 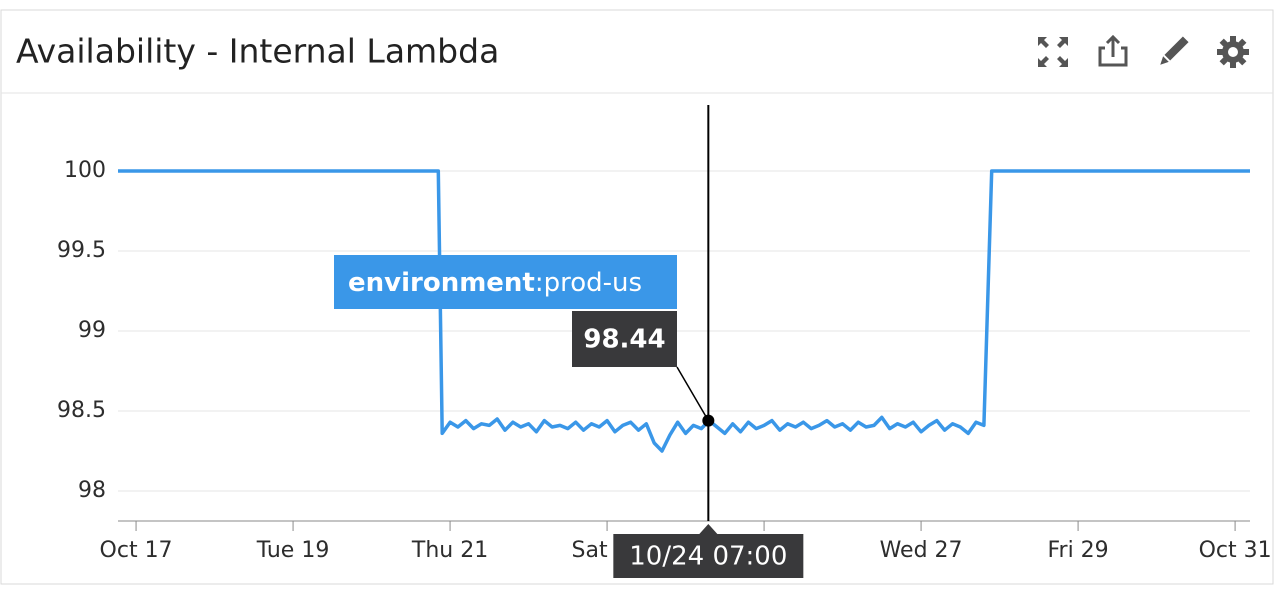 What do you see at coordinates (92, 330) in the screenshot?
I see `y-tick-label: 99` at bounding box center [92, 330].